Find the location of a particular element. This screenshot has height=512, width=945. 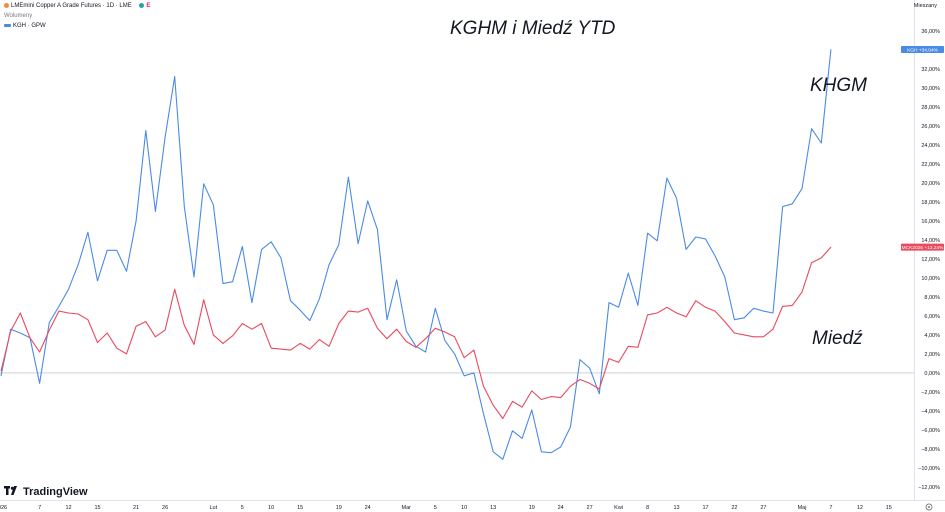

y-tick-label: 2,00% is located at coordinates (932, 355).